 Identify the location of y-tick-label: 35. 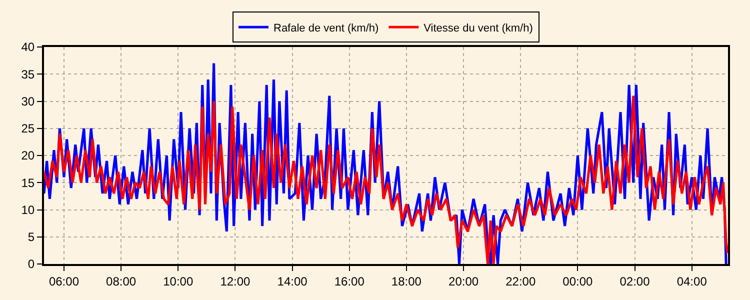
(28, 74).